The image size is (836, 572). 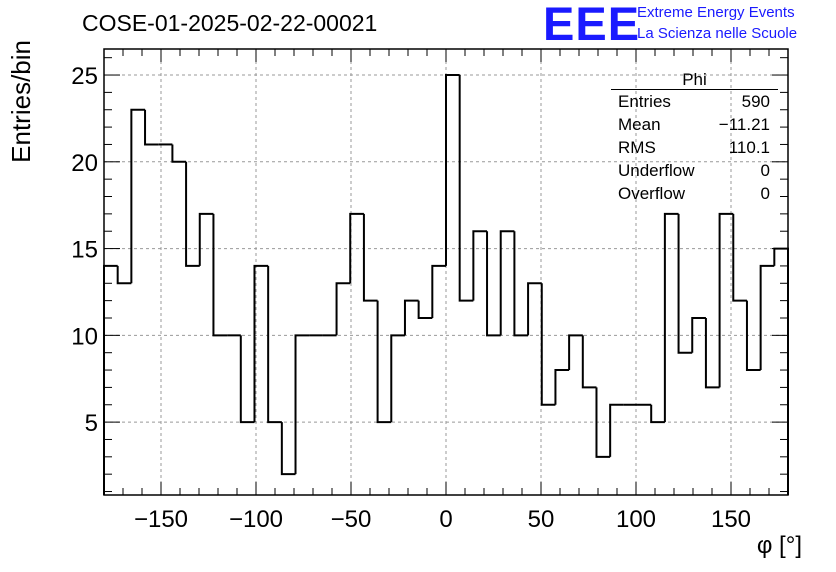 What do you see at coordinates (637, 147) in the screenshot?
I see `stats-label: RMS` at bounding box center [637, 147].